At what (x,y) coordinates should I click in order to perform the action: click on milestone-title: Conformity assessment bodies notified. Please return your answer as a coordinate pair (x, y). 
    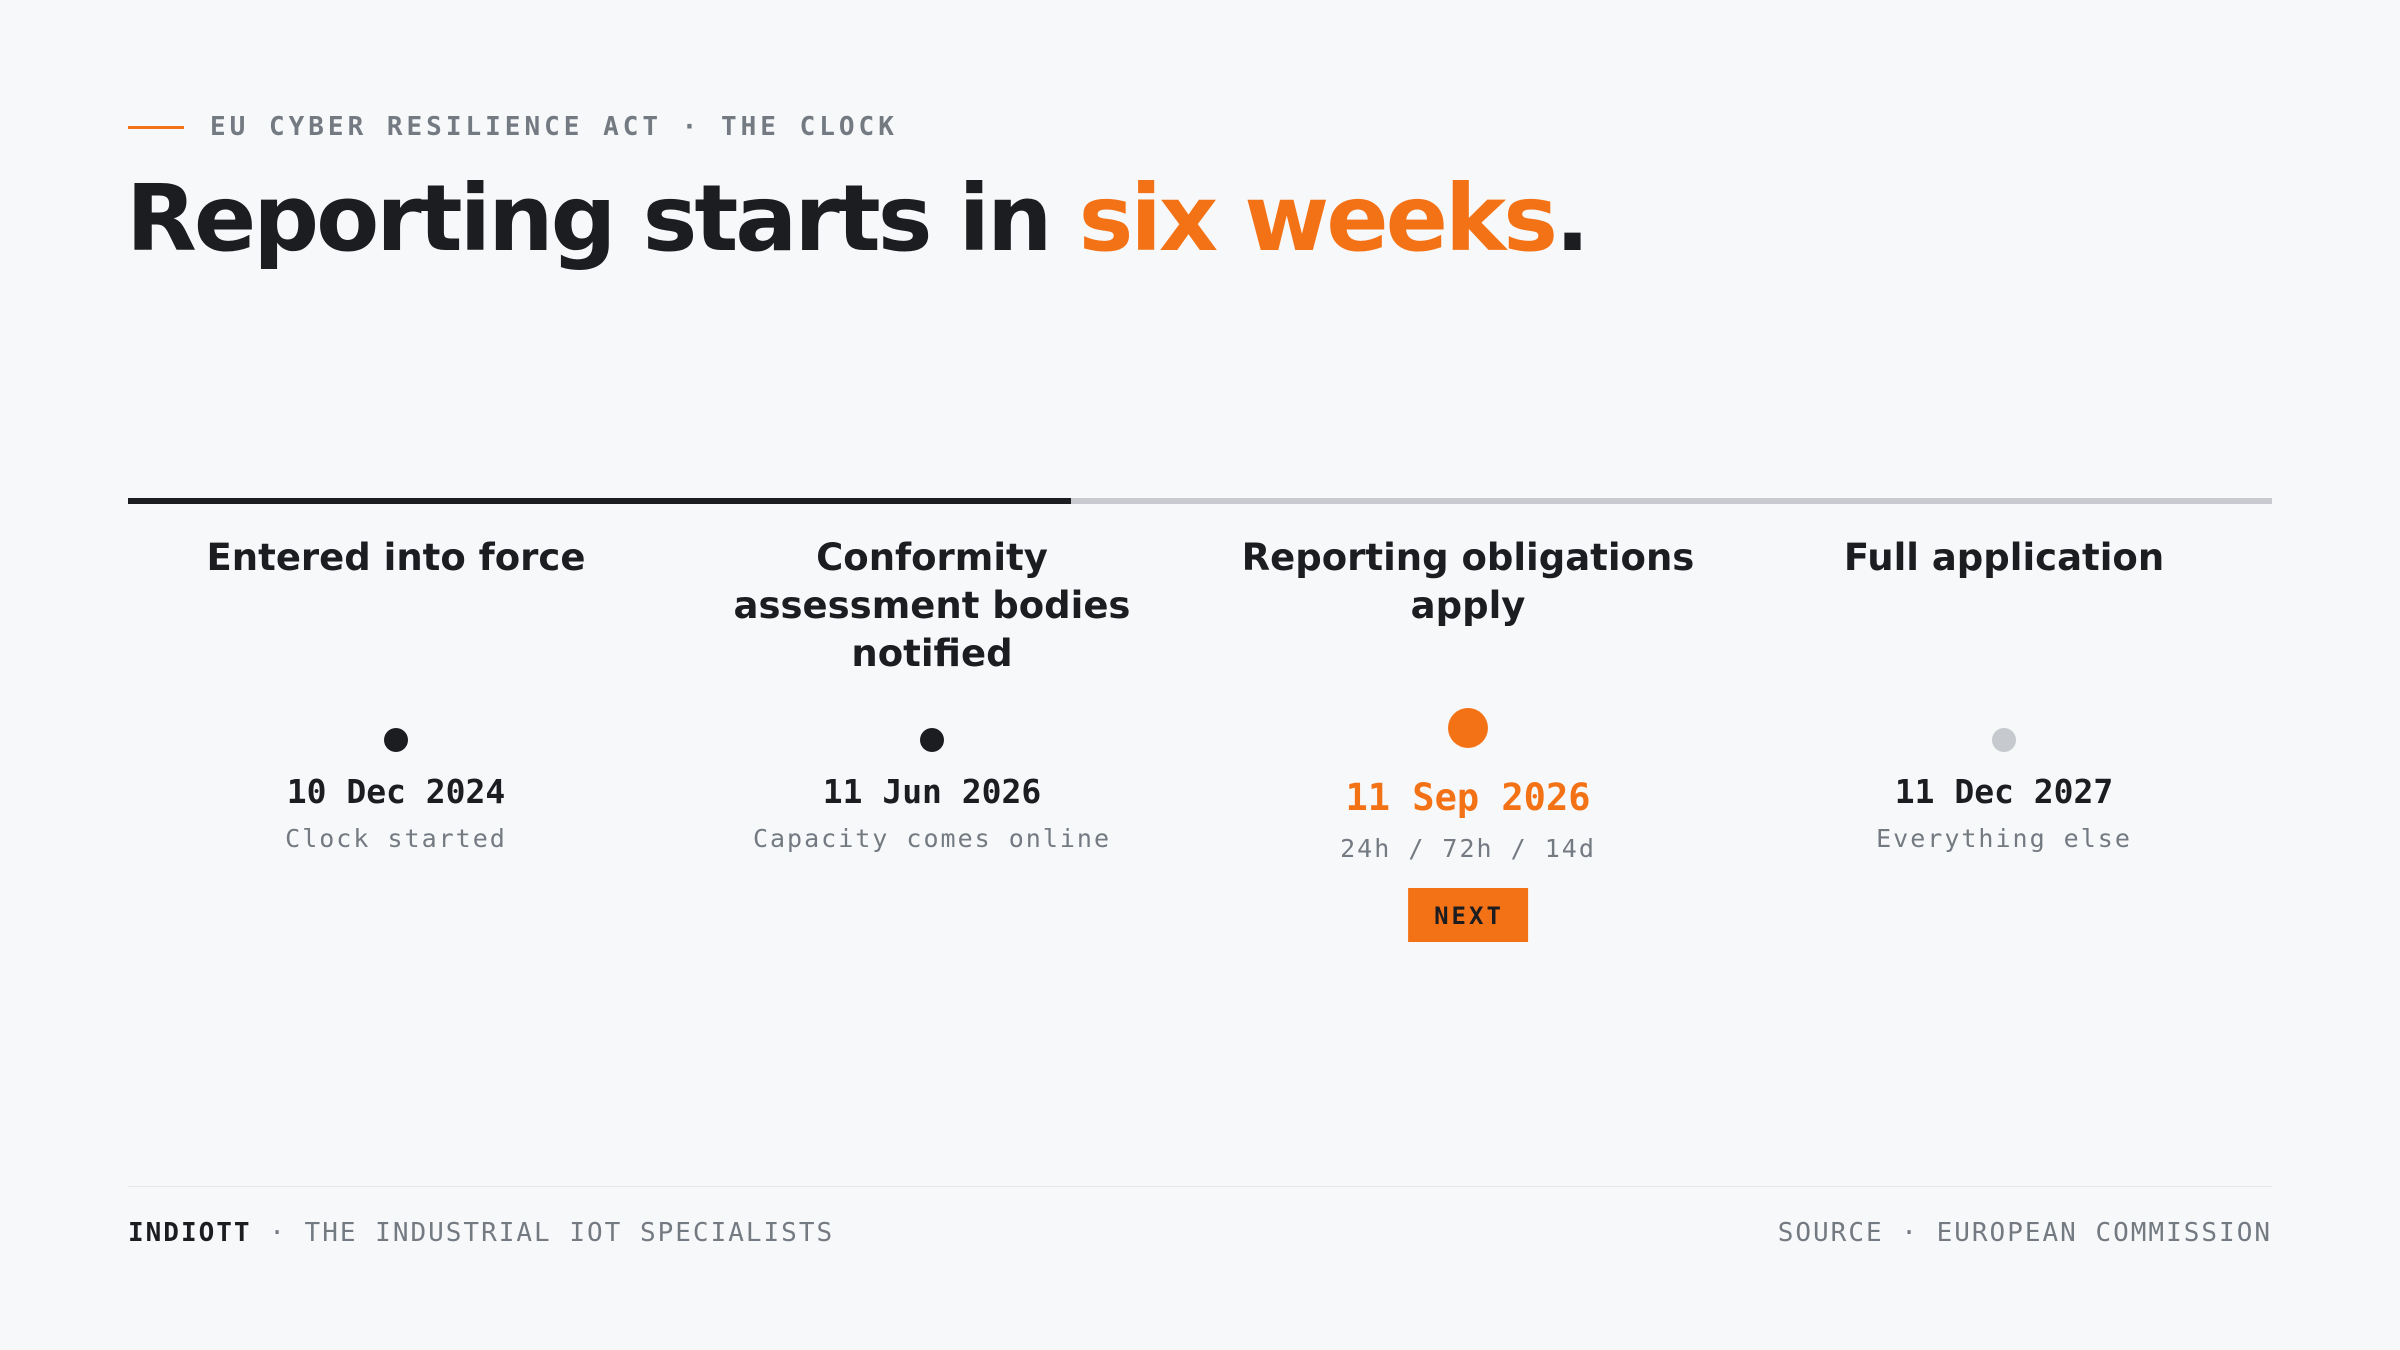
    Looking at the image, I should click on (932, 605).